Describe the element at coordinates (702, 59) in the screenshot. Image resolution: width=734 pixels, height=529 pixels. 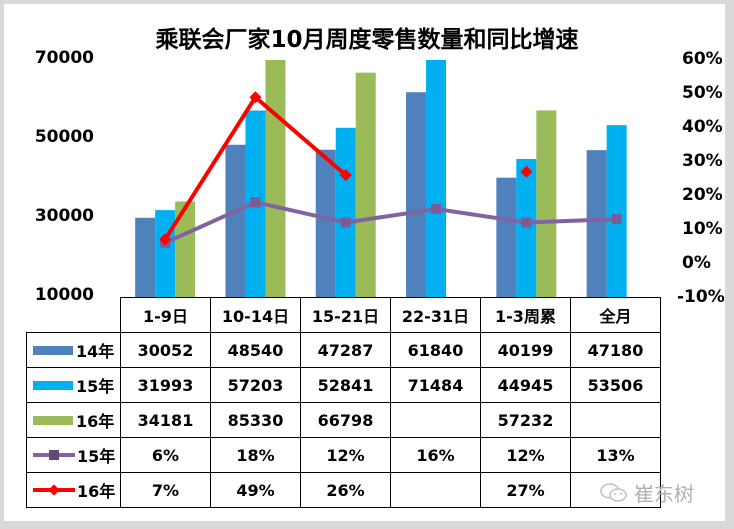
I see `right-axis-tick: 60%` at that location.